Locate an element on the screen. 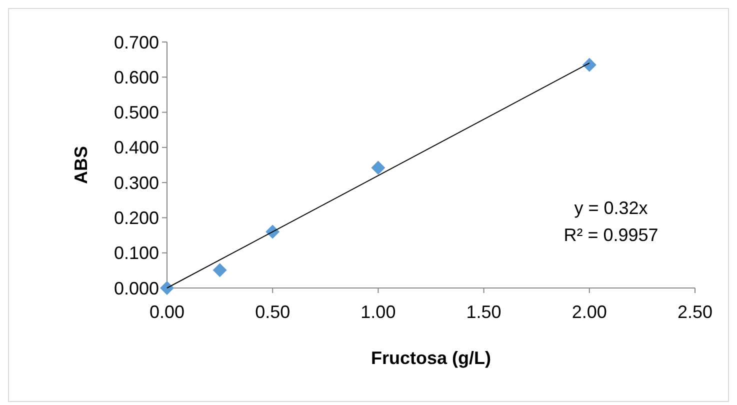 The image size is (737, 405). x-tick-label: 2.00 is located at coordinates (589, 312).